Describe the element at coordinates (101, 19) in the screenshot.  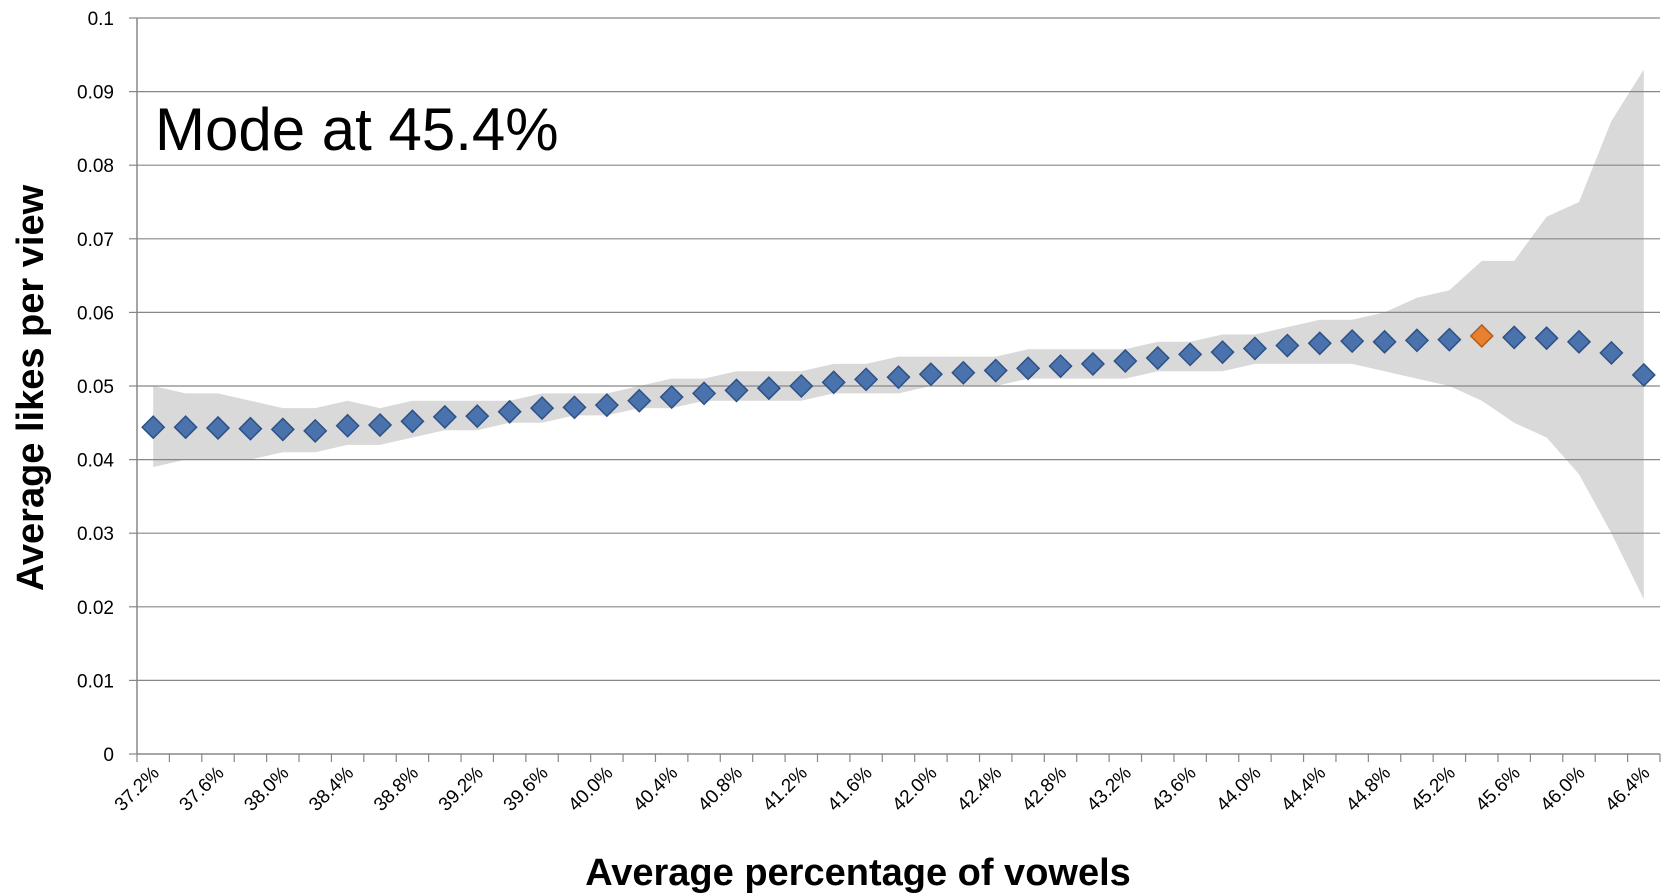
I see `y-tick-label: 0.1` at that location.